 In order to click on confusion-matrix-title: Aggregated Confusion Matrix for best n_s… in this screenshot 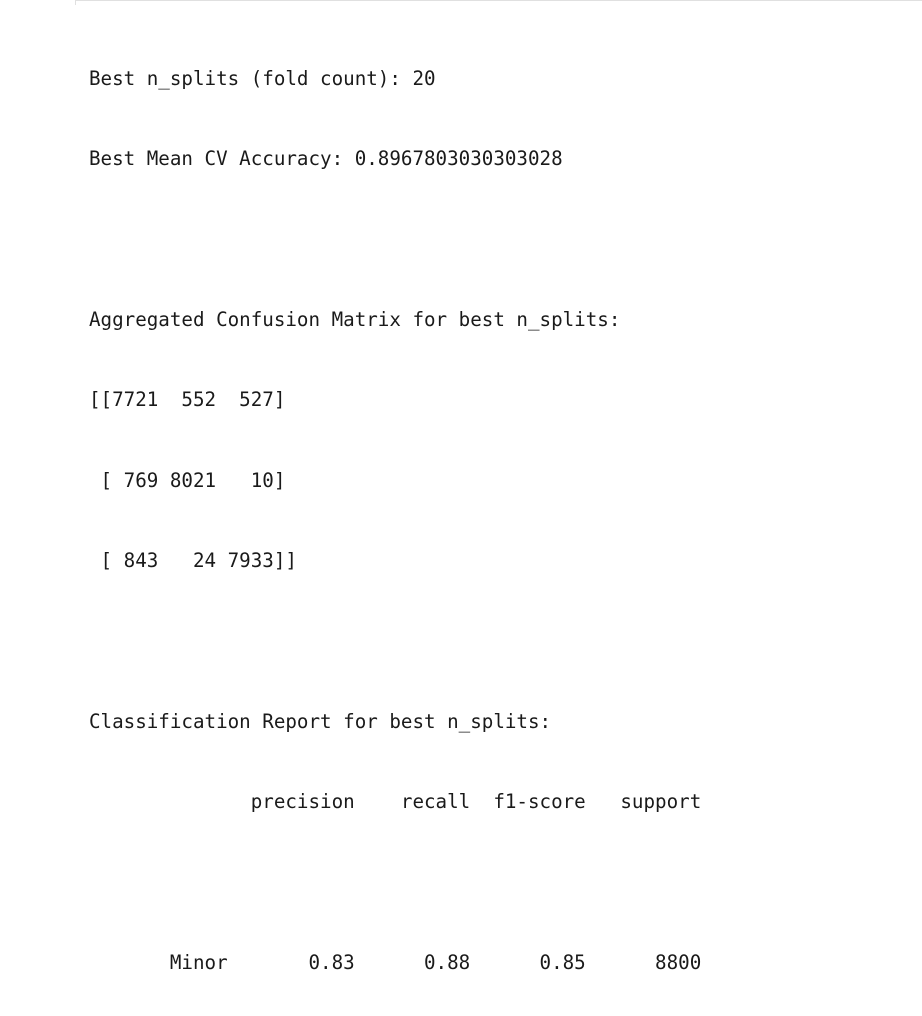, I will do `click(355, 319)`.